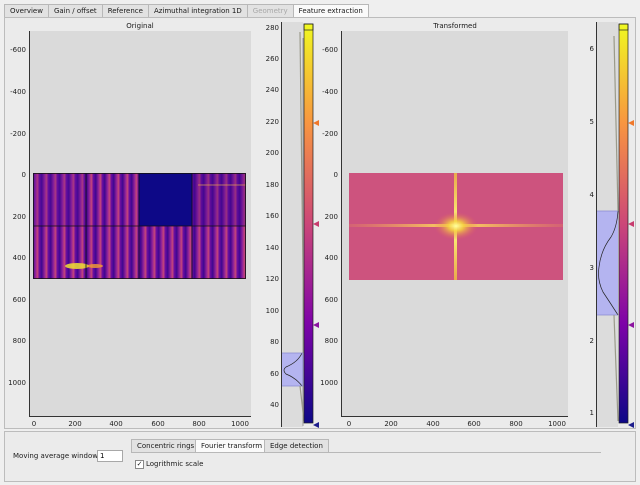 Image resolution: width=640 pixels, height=485 pixels. What do you see at coordinates (272, 122) in the screenshot?
I see `histogram-tick-label: 220` at bounding box center [272, 122].